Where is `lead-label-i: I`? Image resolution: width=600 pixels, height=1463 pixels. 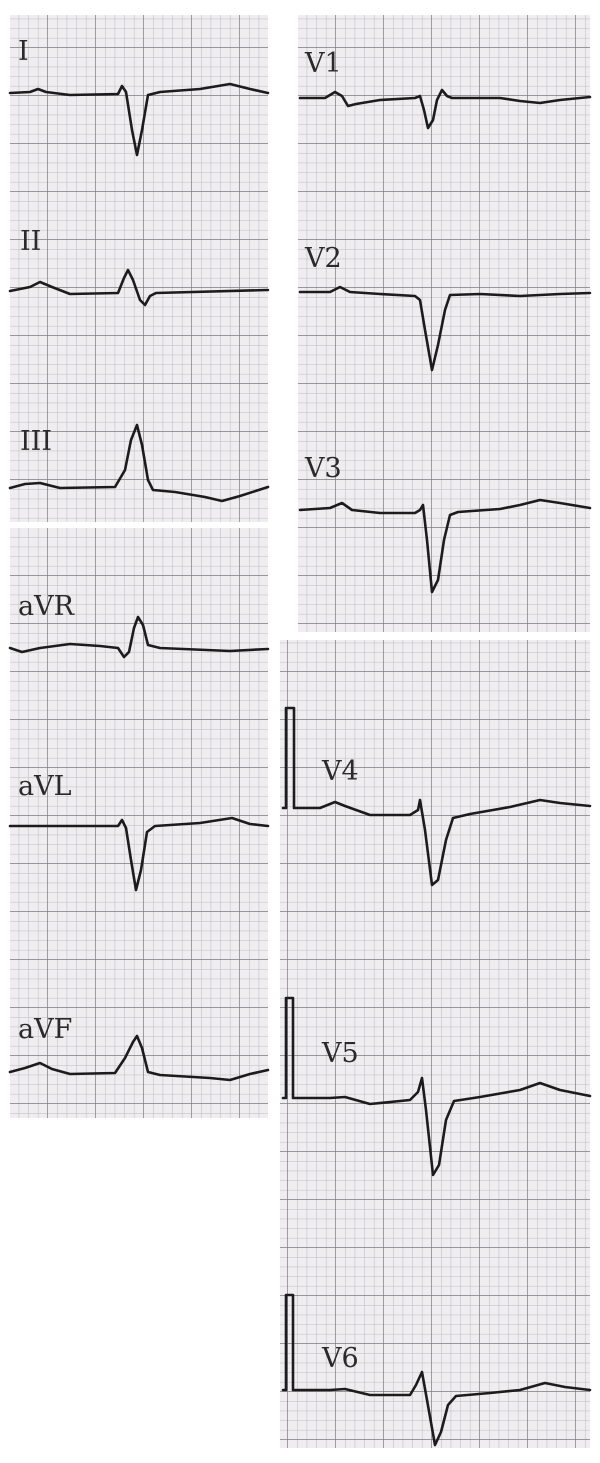 lead-label-i: I is located at coordinates (23, 51).